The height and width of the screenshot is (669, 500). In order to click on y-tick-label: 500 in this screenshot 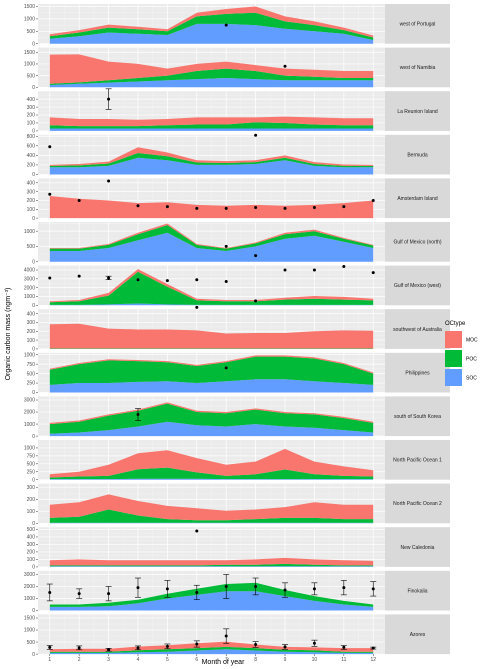, I will do `click(31, 465)`.